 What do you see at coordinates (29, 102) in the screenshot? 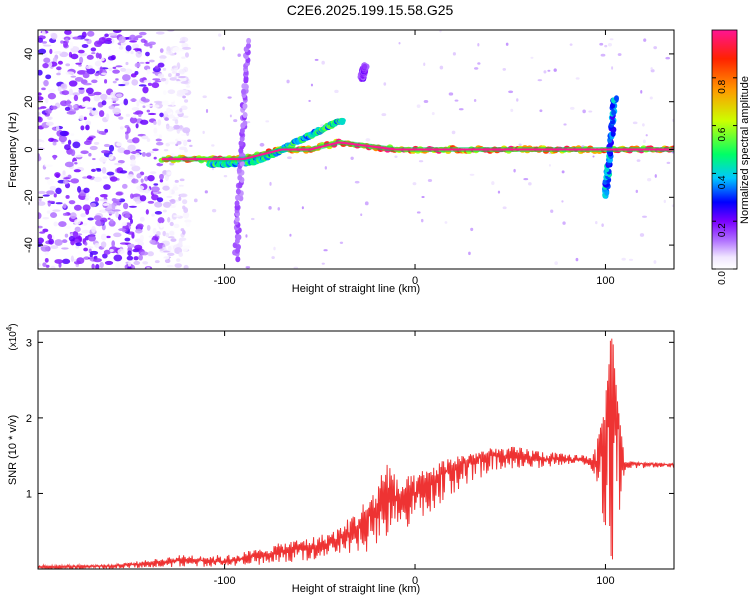
I see `y-tick-label: 20` at bounding box center [29, 102].